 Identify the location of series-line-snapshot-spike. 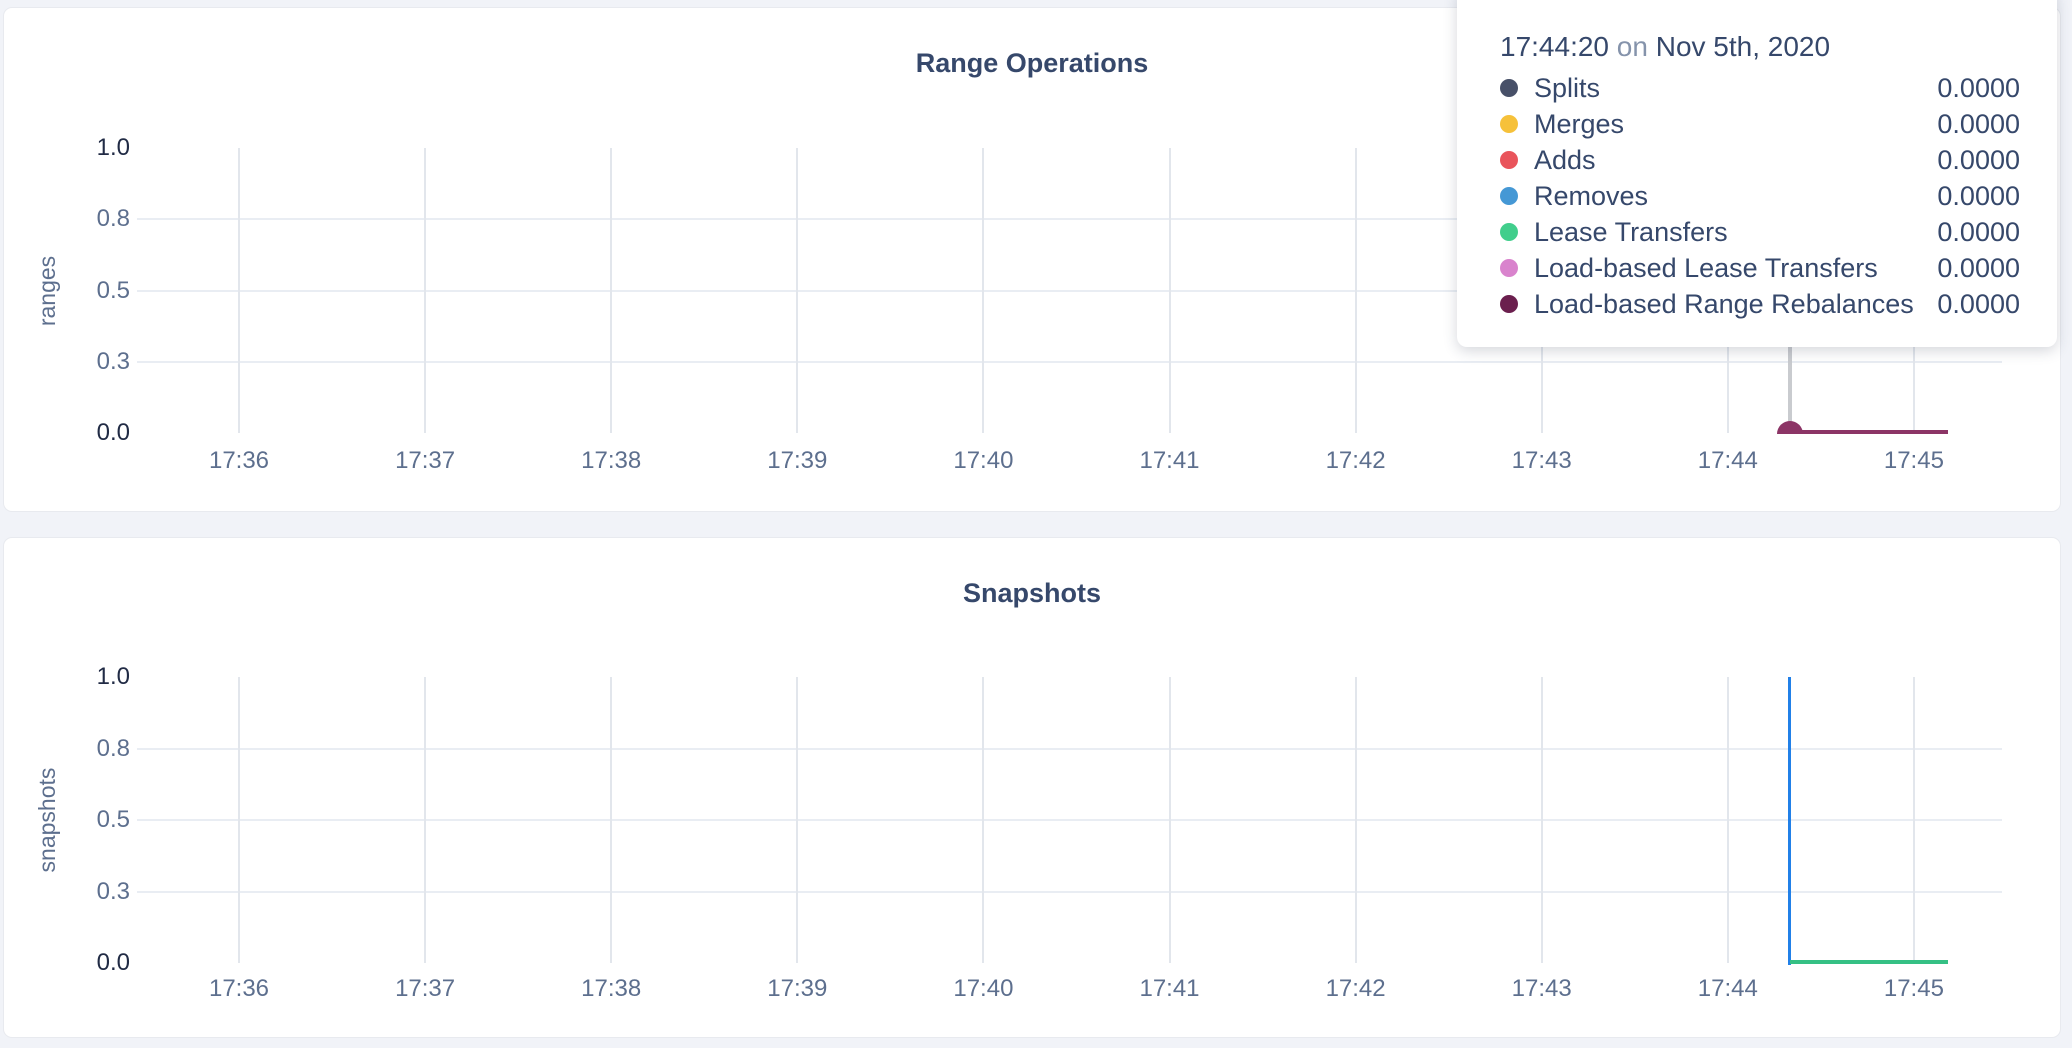
(1790, 821).